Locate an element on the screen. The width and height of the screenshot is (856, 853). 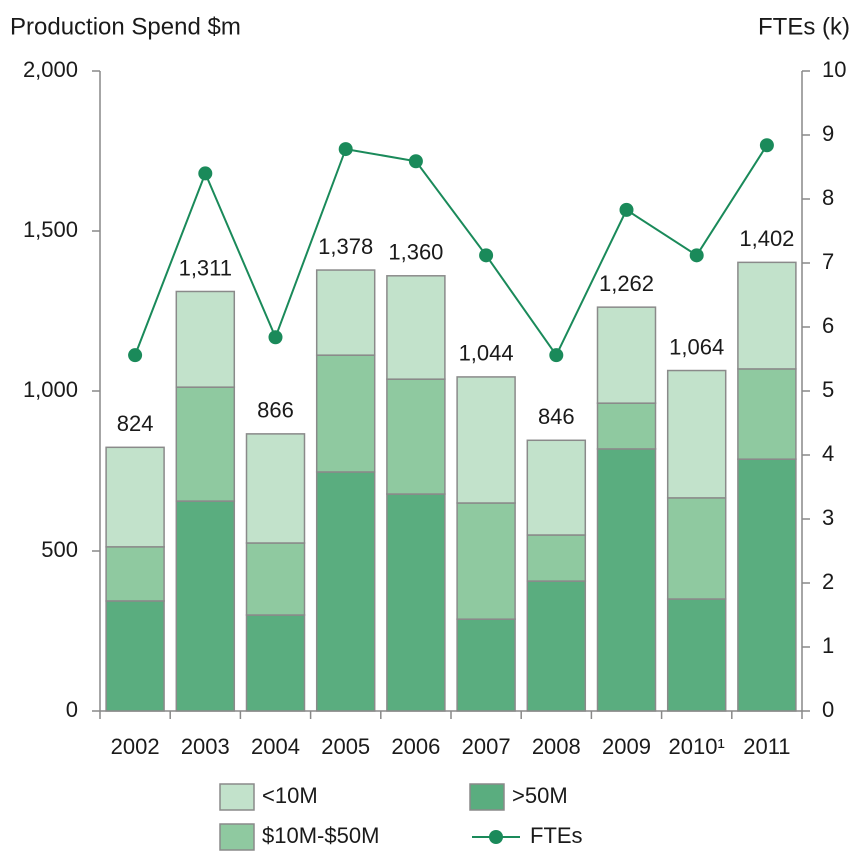
y-tick-label: 2,000 is located at coordinates (50, 69).